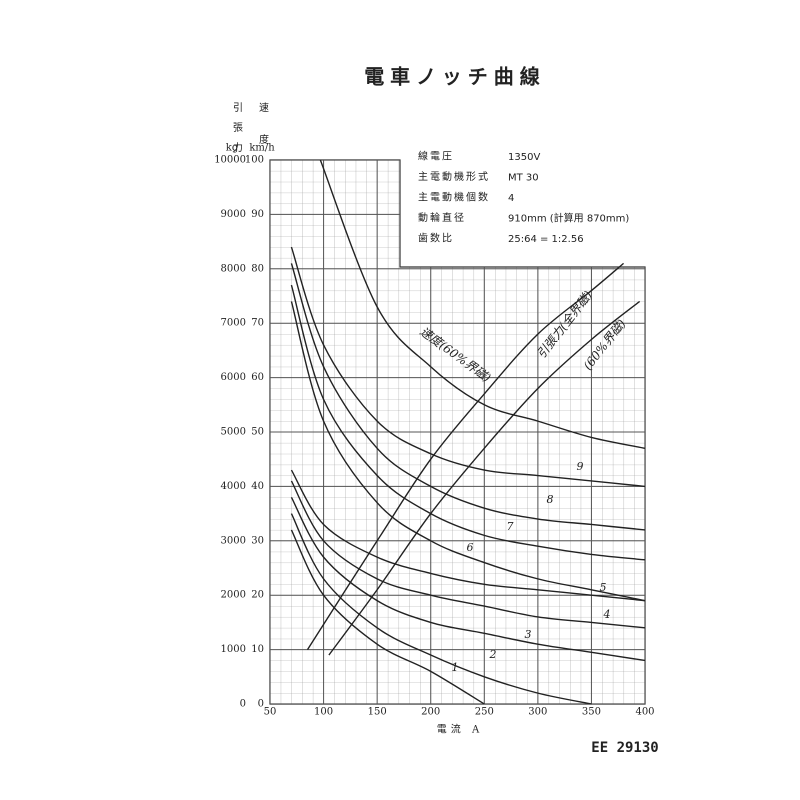  I want to click on x-tick-label: 200, so click(430, 712).